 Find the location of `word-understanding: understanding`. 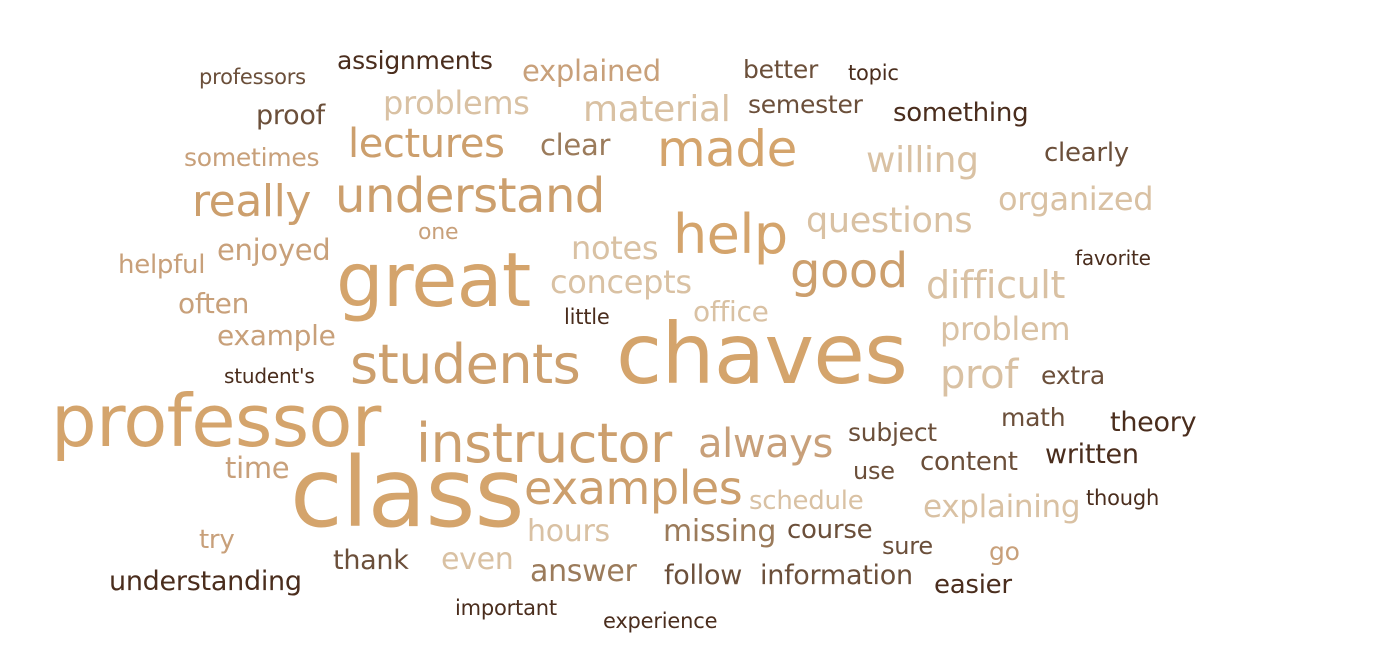

word-understanding: understanding is located at coordinates (205, 581).